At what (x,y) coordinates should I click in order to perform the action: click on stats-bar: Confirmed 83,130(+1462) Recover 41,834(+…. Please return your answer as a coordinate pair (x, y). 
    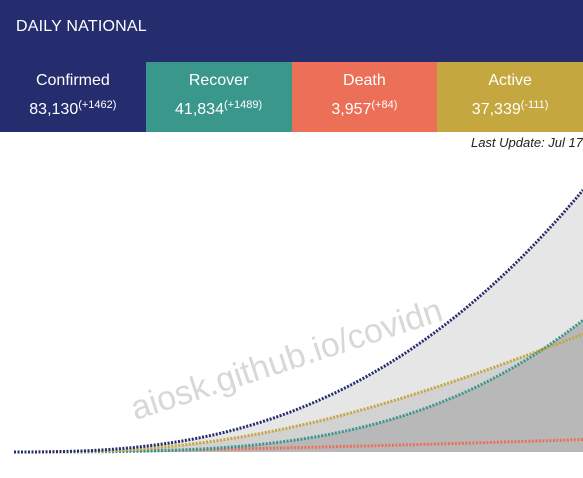
    Looking at the image, I should click on (291, 97).